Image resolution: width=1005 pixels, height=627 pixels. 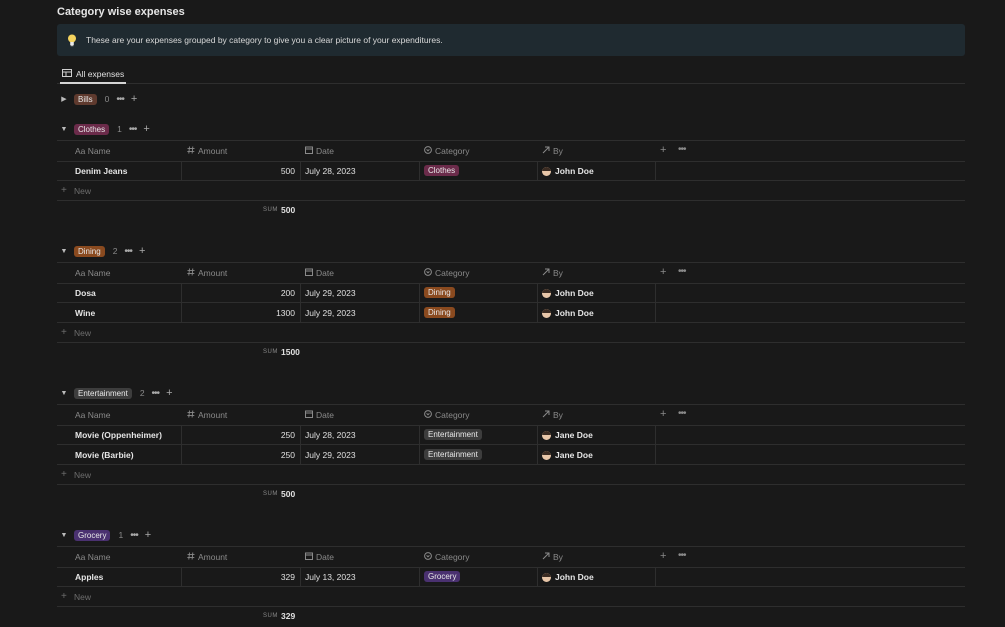 I want to click on row-amount: 200, so click(x=287, y=293).